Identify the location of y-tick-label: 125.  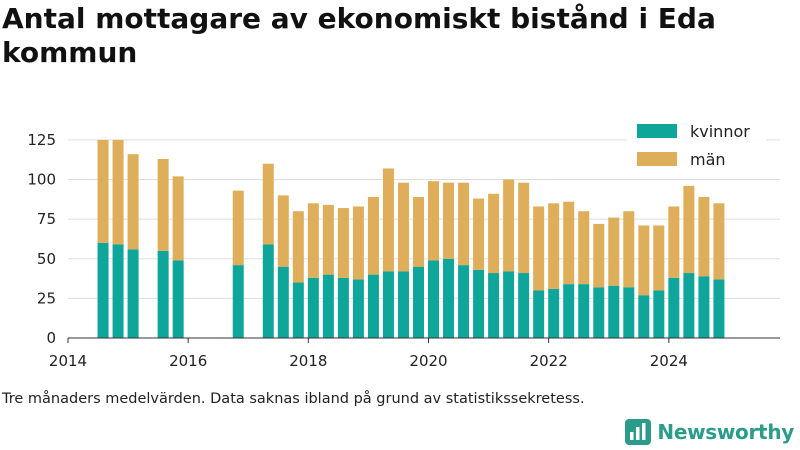
(41, 140).